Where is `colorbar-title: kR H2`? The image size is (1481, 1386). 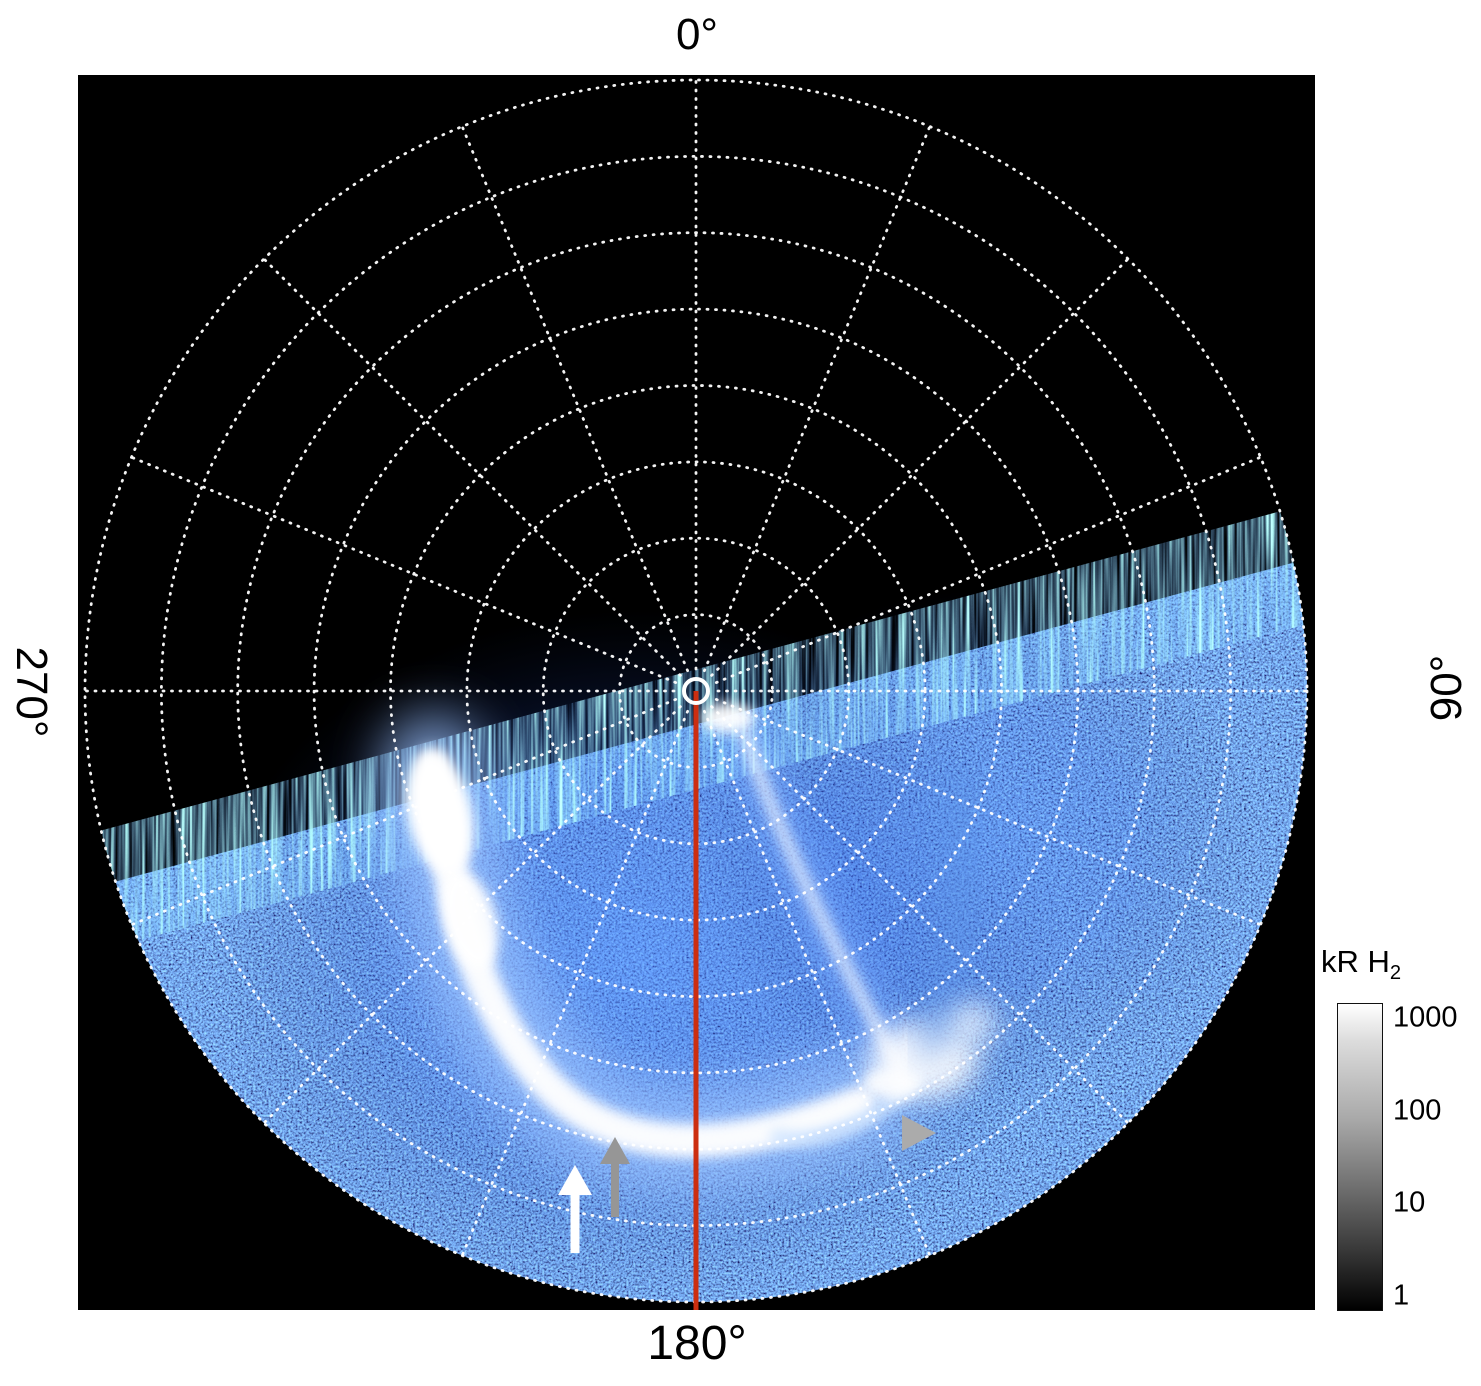
colorbar-title: kR H2 is located at coordinates (1361, 964).